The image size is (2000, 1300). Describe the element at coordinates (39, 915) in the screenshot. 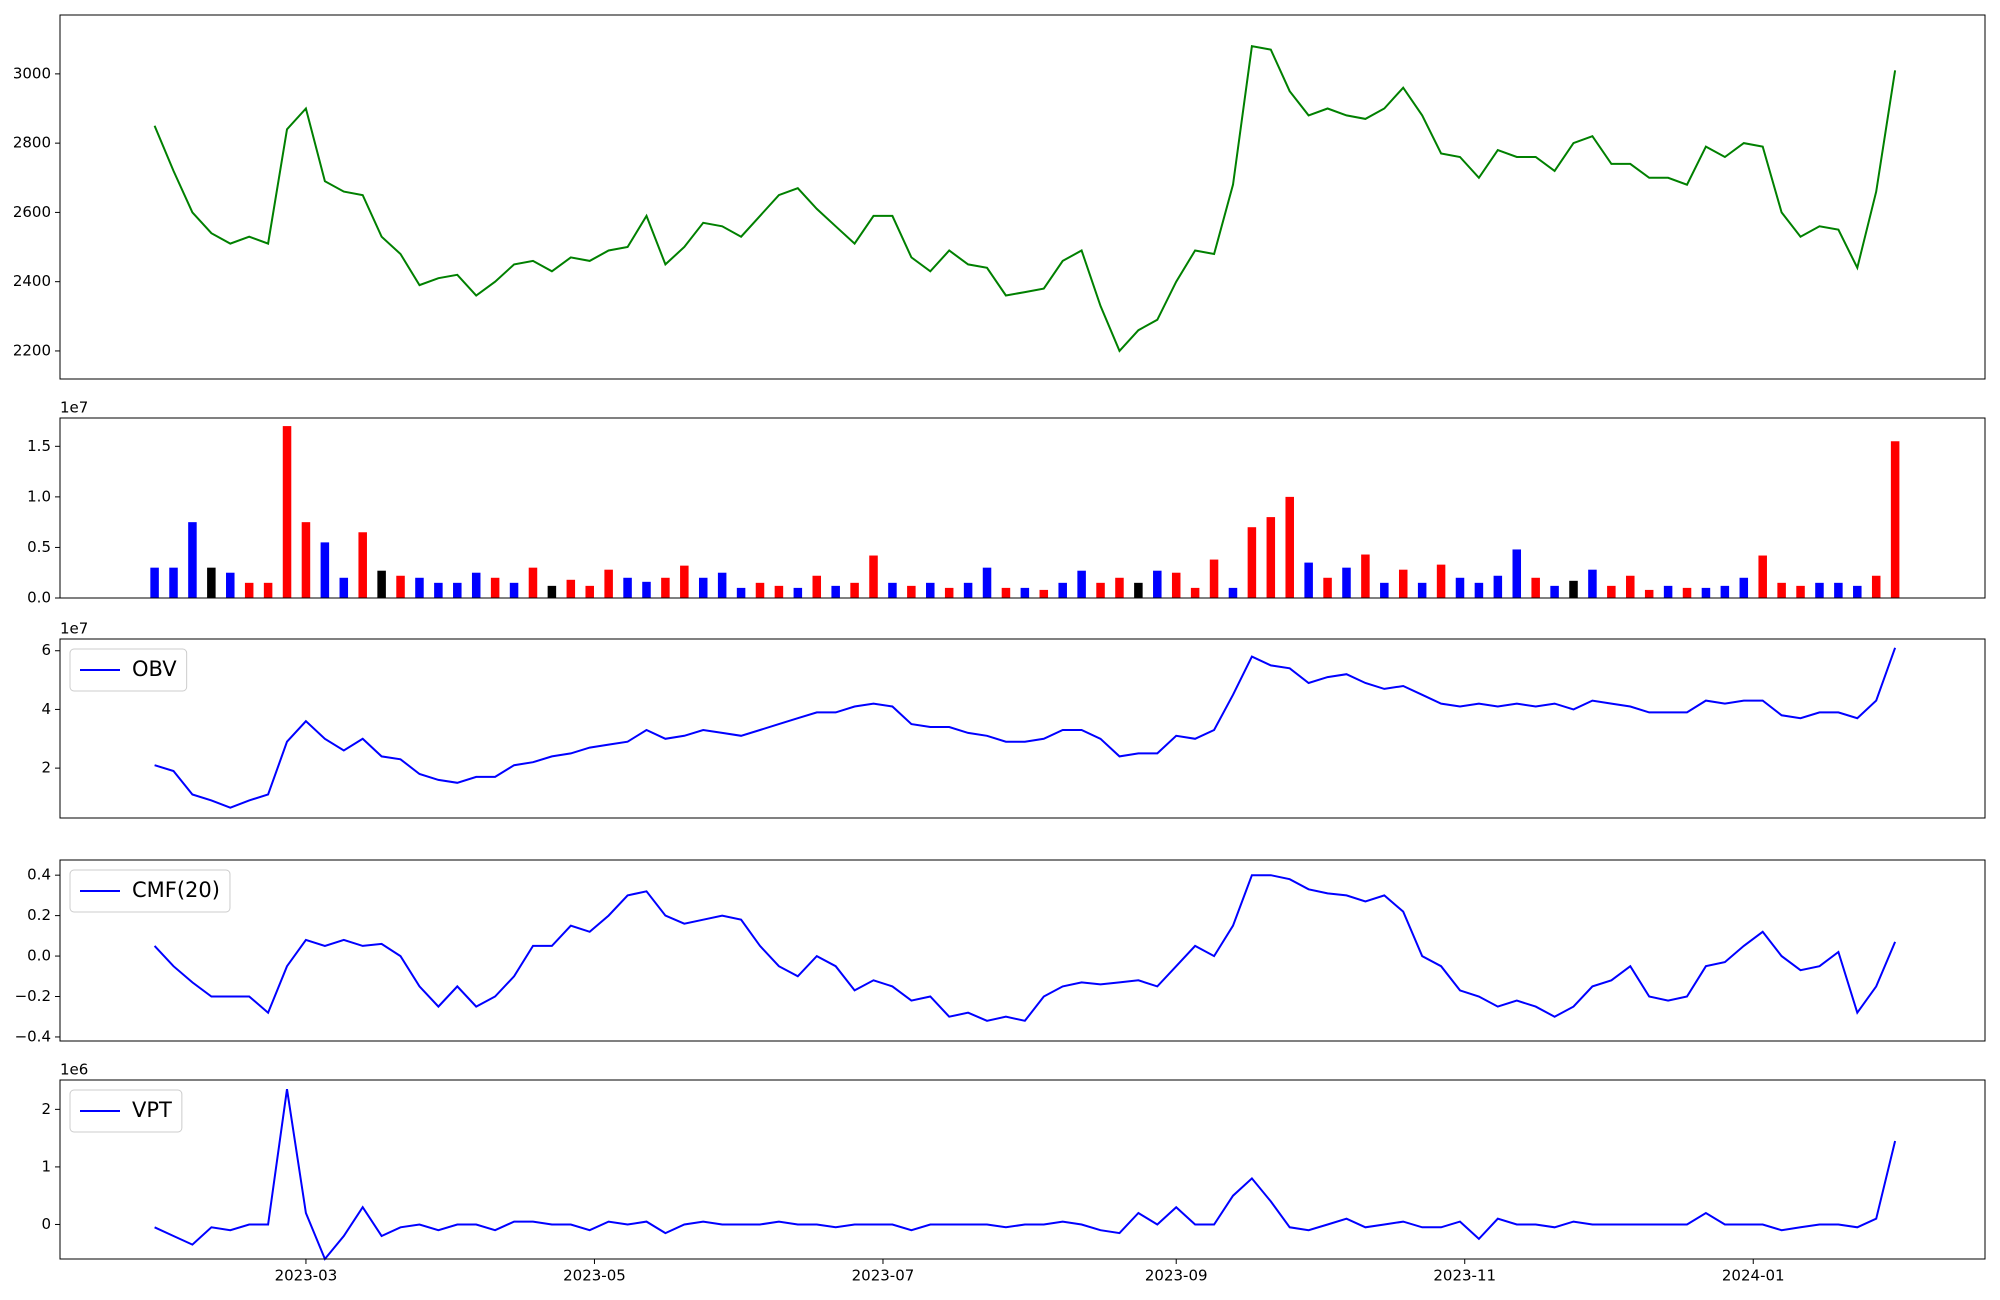

I see `y-tick-label: 0.2` at that location.